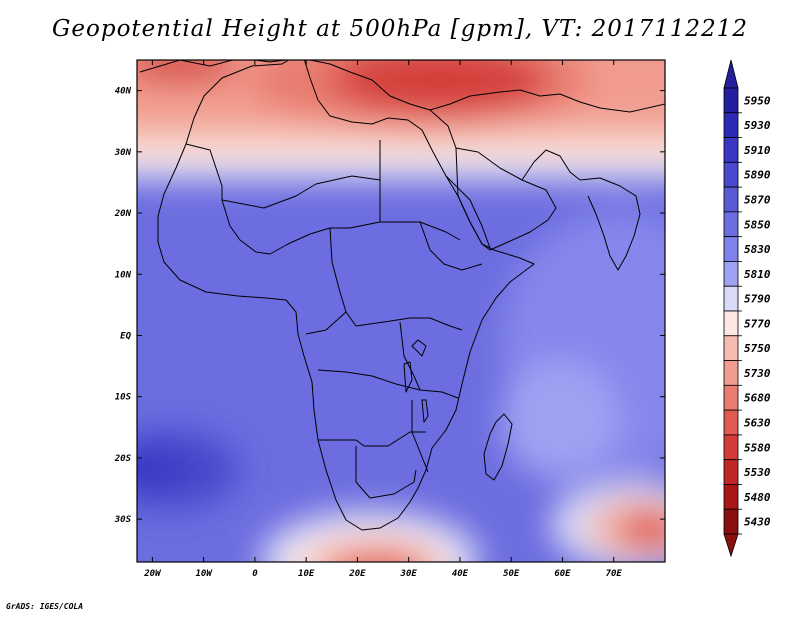 The height and width of the screenshot is (618, 800). What do you see at coordinates (409, 574) in the screenshot?
I see `lon-tick-label: 30E` at bounding box center [409, 574].